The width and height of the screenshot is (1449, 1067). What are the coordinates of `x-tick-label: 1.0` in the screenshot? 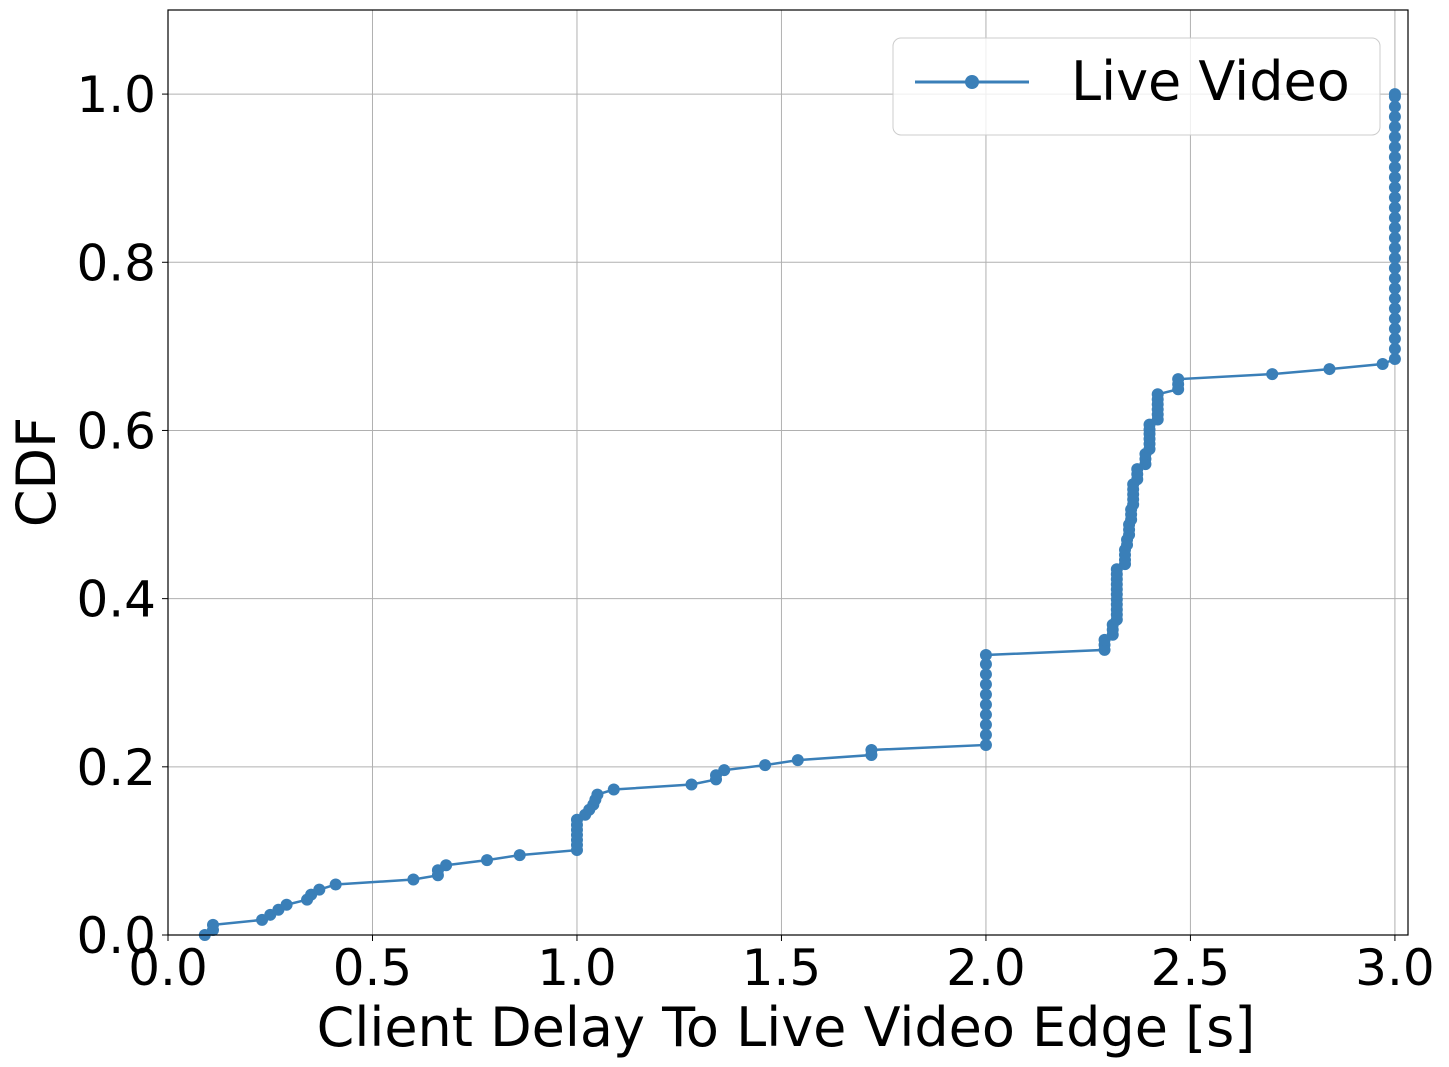 It's located at (577, 968).